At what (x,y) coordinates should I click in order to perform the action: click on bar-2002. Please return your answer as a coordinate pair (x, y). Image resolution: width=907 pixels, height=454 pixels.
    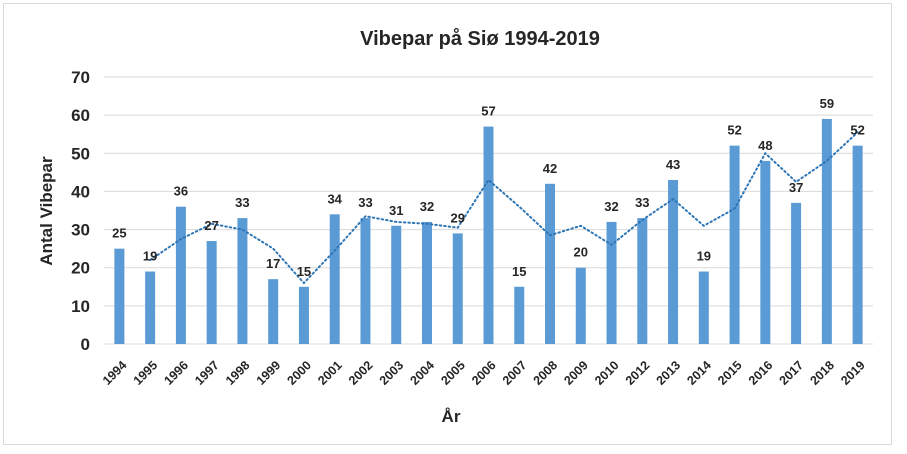
    Looking at the image, I should click on (365, 281).